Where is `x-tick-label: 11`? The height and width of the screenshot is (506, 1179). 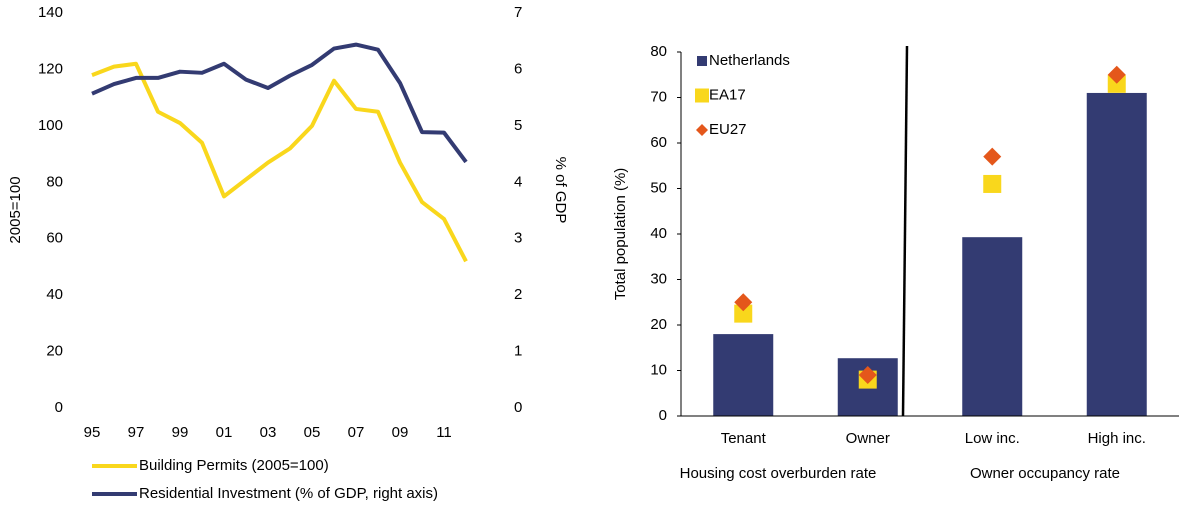
x-tick-label: 11 is located at coordinates (444, 432).